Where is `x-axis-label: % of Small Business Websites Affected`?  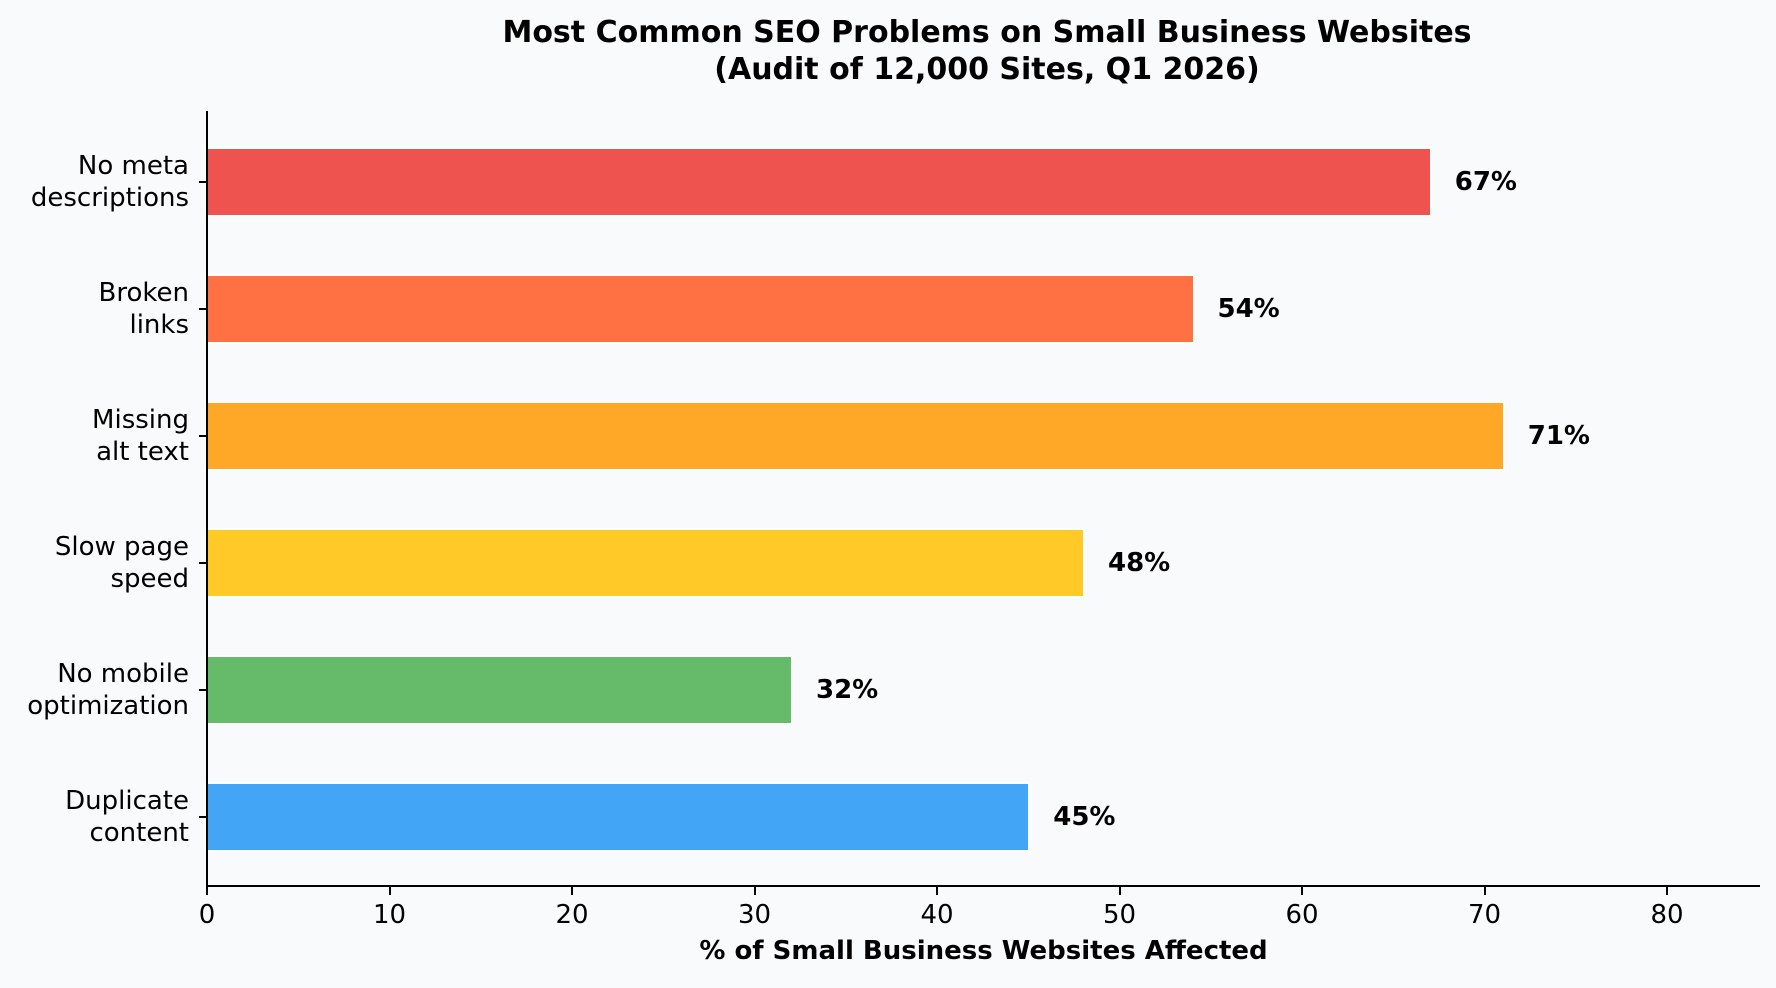
x-axis-label: % of Small Business Websites Affected is located at coordinates (983, 951).